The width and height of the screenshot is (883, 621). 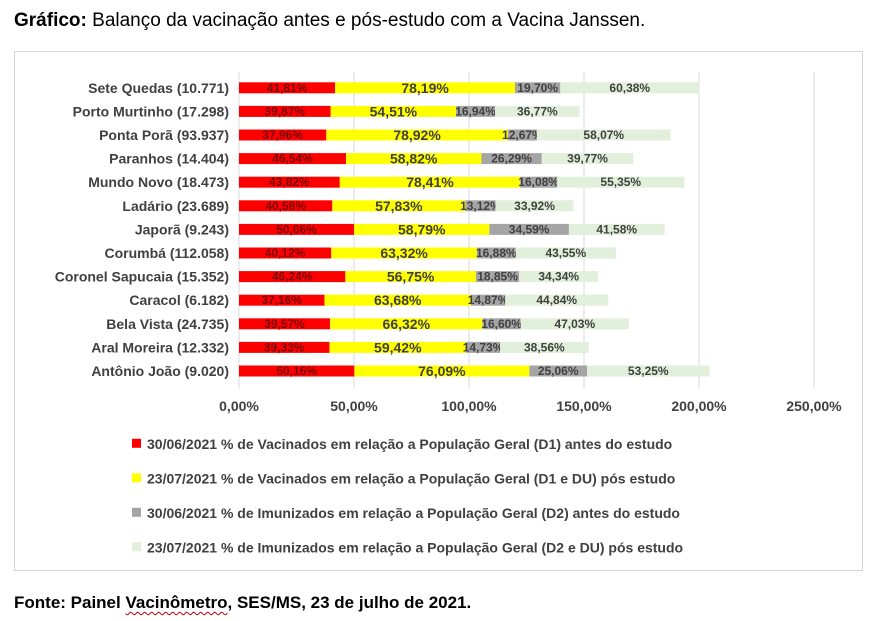 I want to click on source-underlined: Vacinômetro, so click(x=176, y=602).